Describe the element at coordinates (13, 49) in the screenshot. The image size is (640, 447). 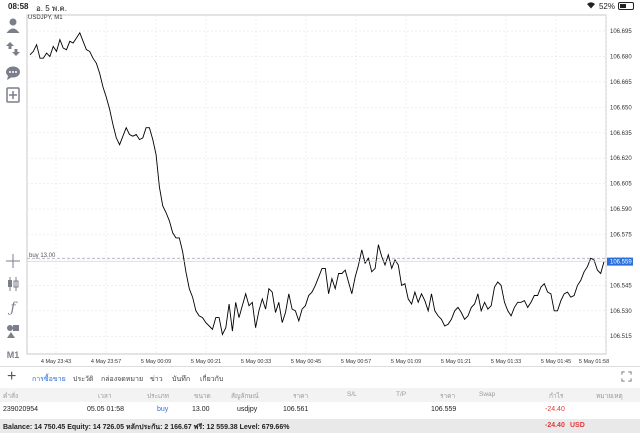
I see `trade-icon` at that location.